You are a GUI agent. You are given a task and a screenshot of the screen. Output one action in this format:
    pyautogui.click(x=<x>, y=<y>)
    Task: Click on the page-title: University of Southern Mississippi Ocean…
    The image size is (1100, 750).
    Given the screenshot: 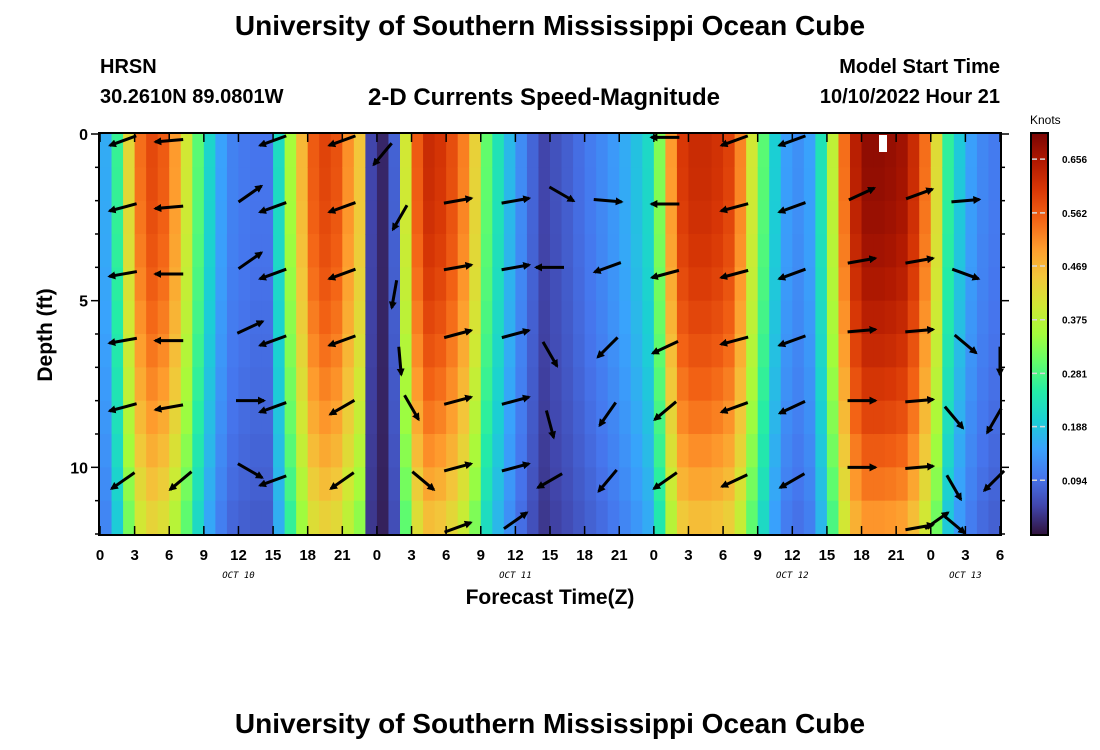 What is the action you would take?
    pyautogui.click(x=550, y=25)
    